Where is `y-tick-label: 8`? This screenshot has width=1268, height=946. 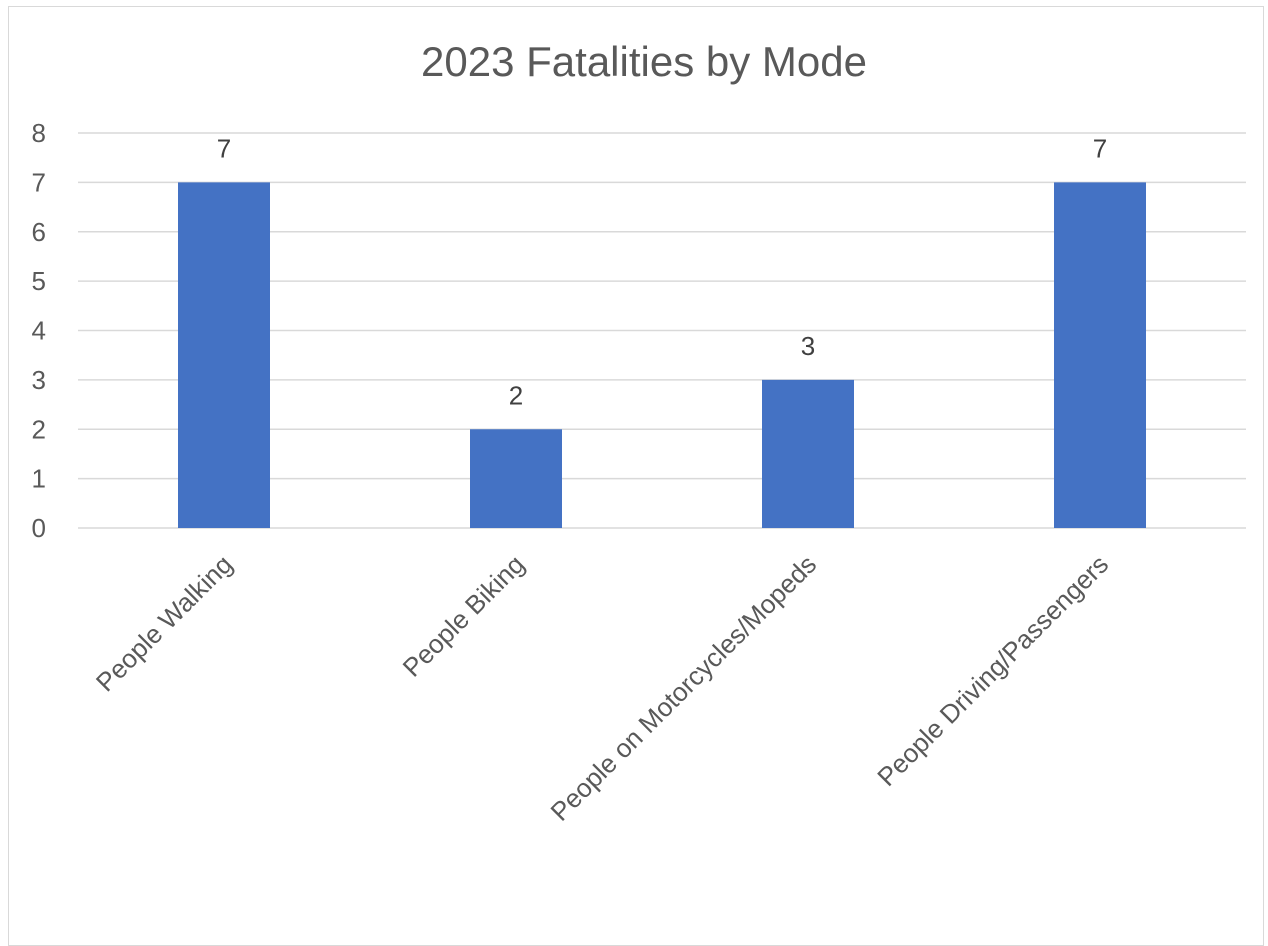 y-tick-label: 8 is located at coordinates (39, 133).